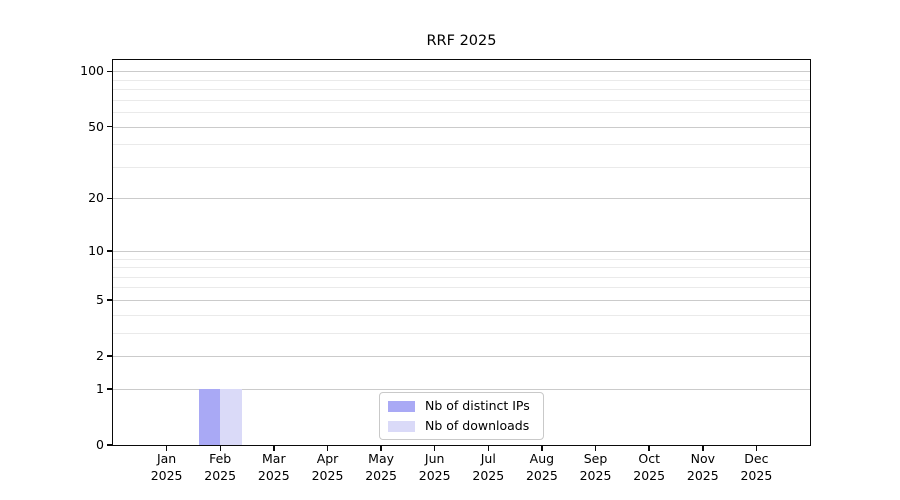 Image resolution: width=900 pixels, height=500 pixels. I want to click on x-tick-label: Jan 2025, so click(167, 467).